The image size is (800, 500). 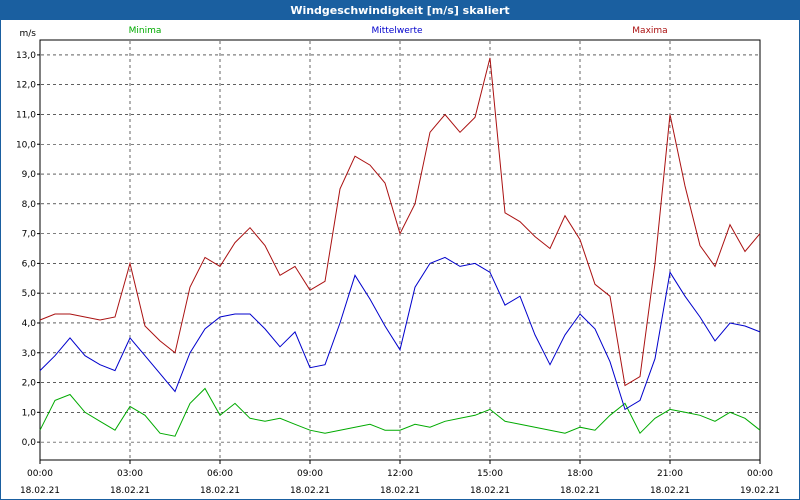 What do you see at coordinates (29, 175) in the screenshot?
I see `y-tick-label: 9,0` at bounding box center [29, 175].